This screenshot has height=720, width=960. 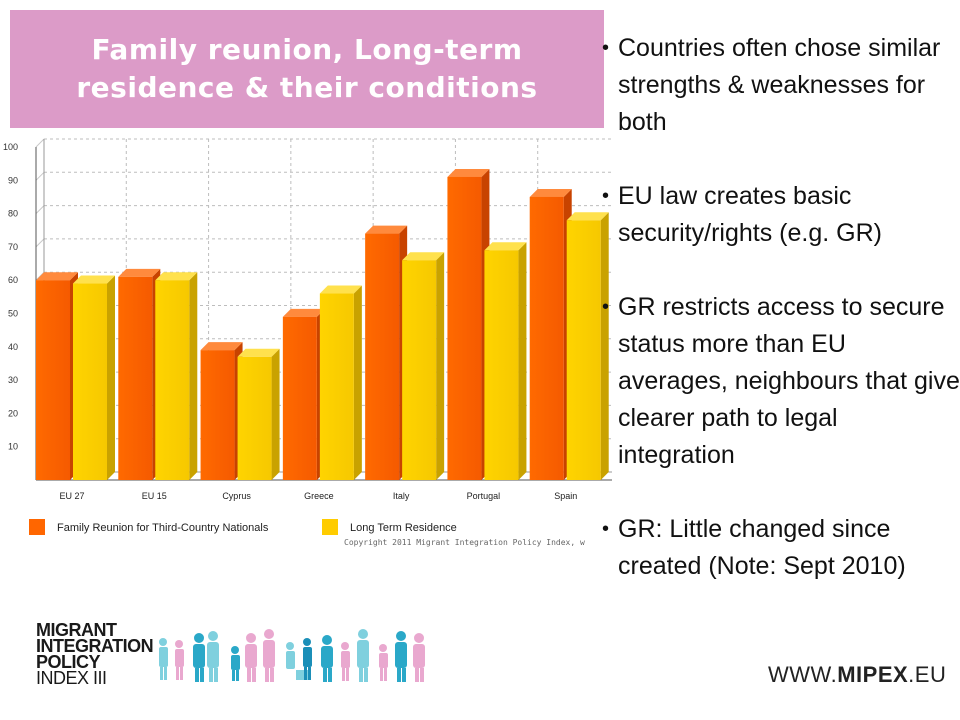 I want to click on y-tick-label: 70, so click(x=13, y=247).